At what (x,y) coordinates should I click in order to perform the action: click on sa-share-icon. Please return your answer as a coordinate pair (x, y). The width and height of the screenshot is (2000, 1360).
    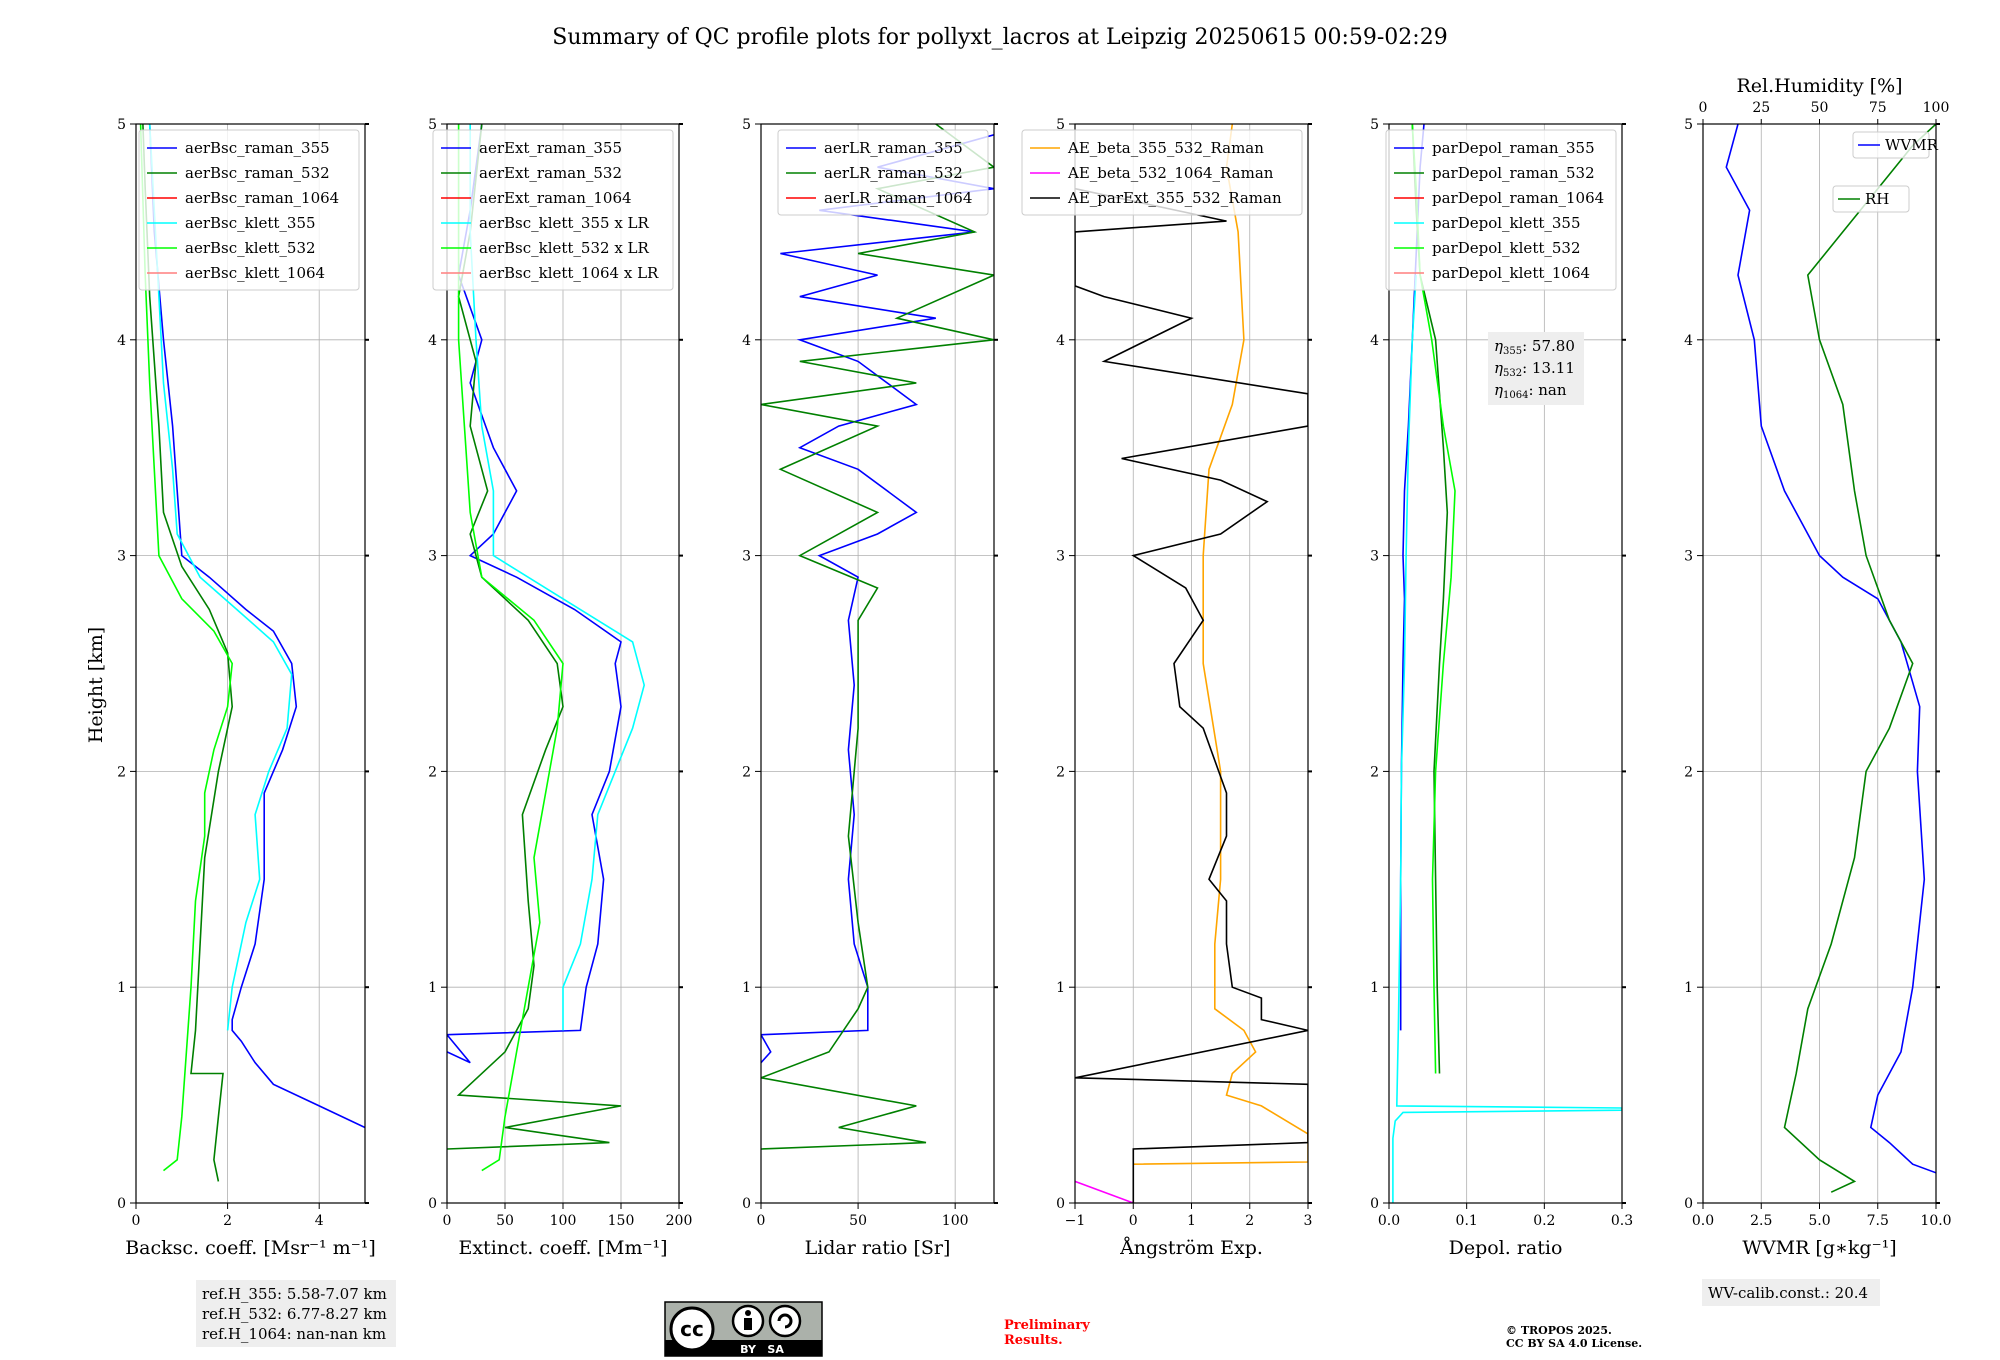
    Looking at the image, I should click on (785, 1321).